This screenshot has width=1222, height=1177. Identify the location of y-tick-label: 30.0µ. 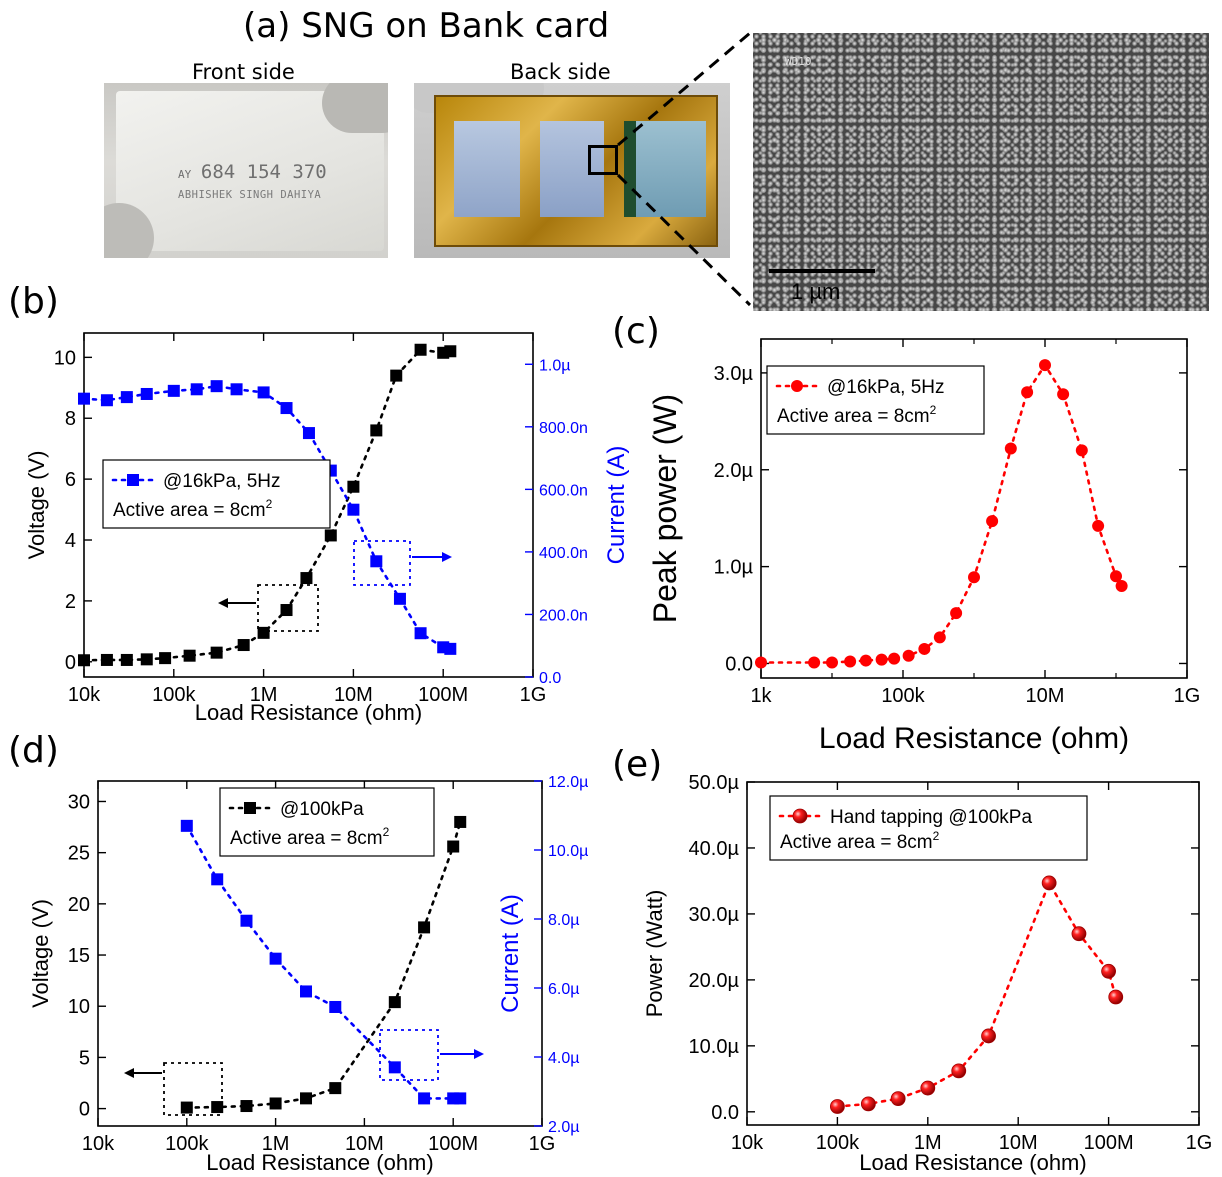
(714, 915).